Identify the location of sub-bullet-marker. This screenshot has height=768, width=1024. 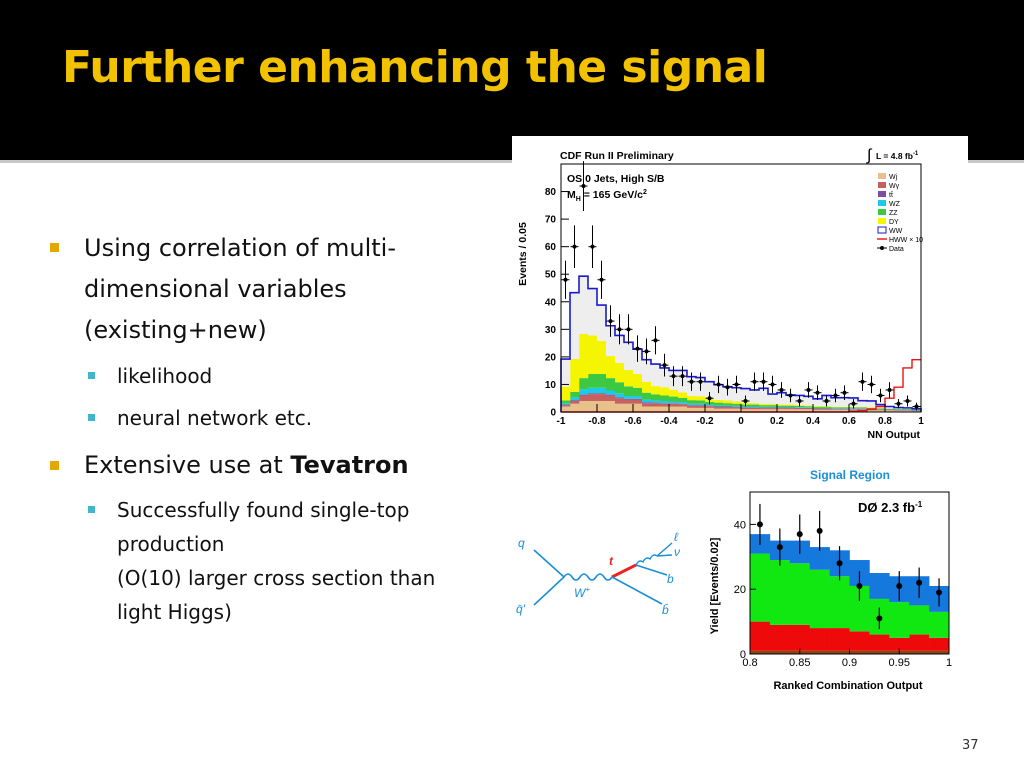
(91, 417).